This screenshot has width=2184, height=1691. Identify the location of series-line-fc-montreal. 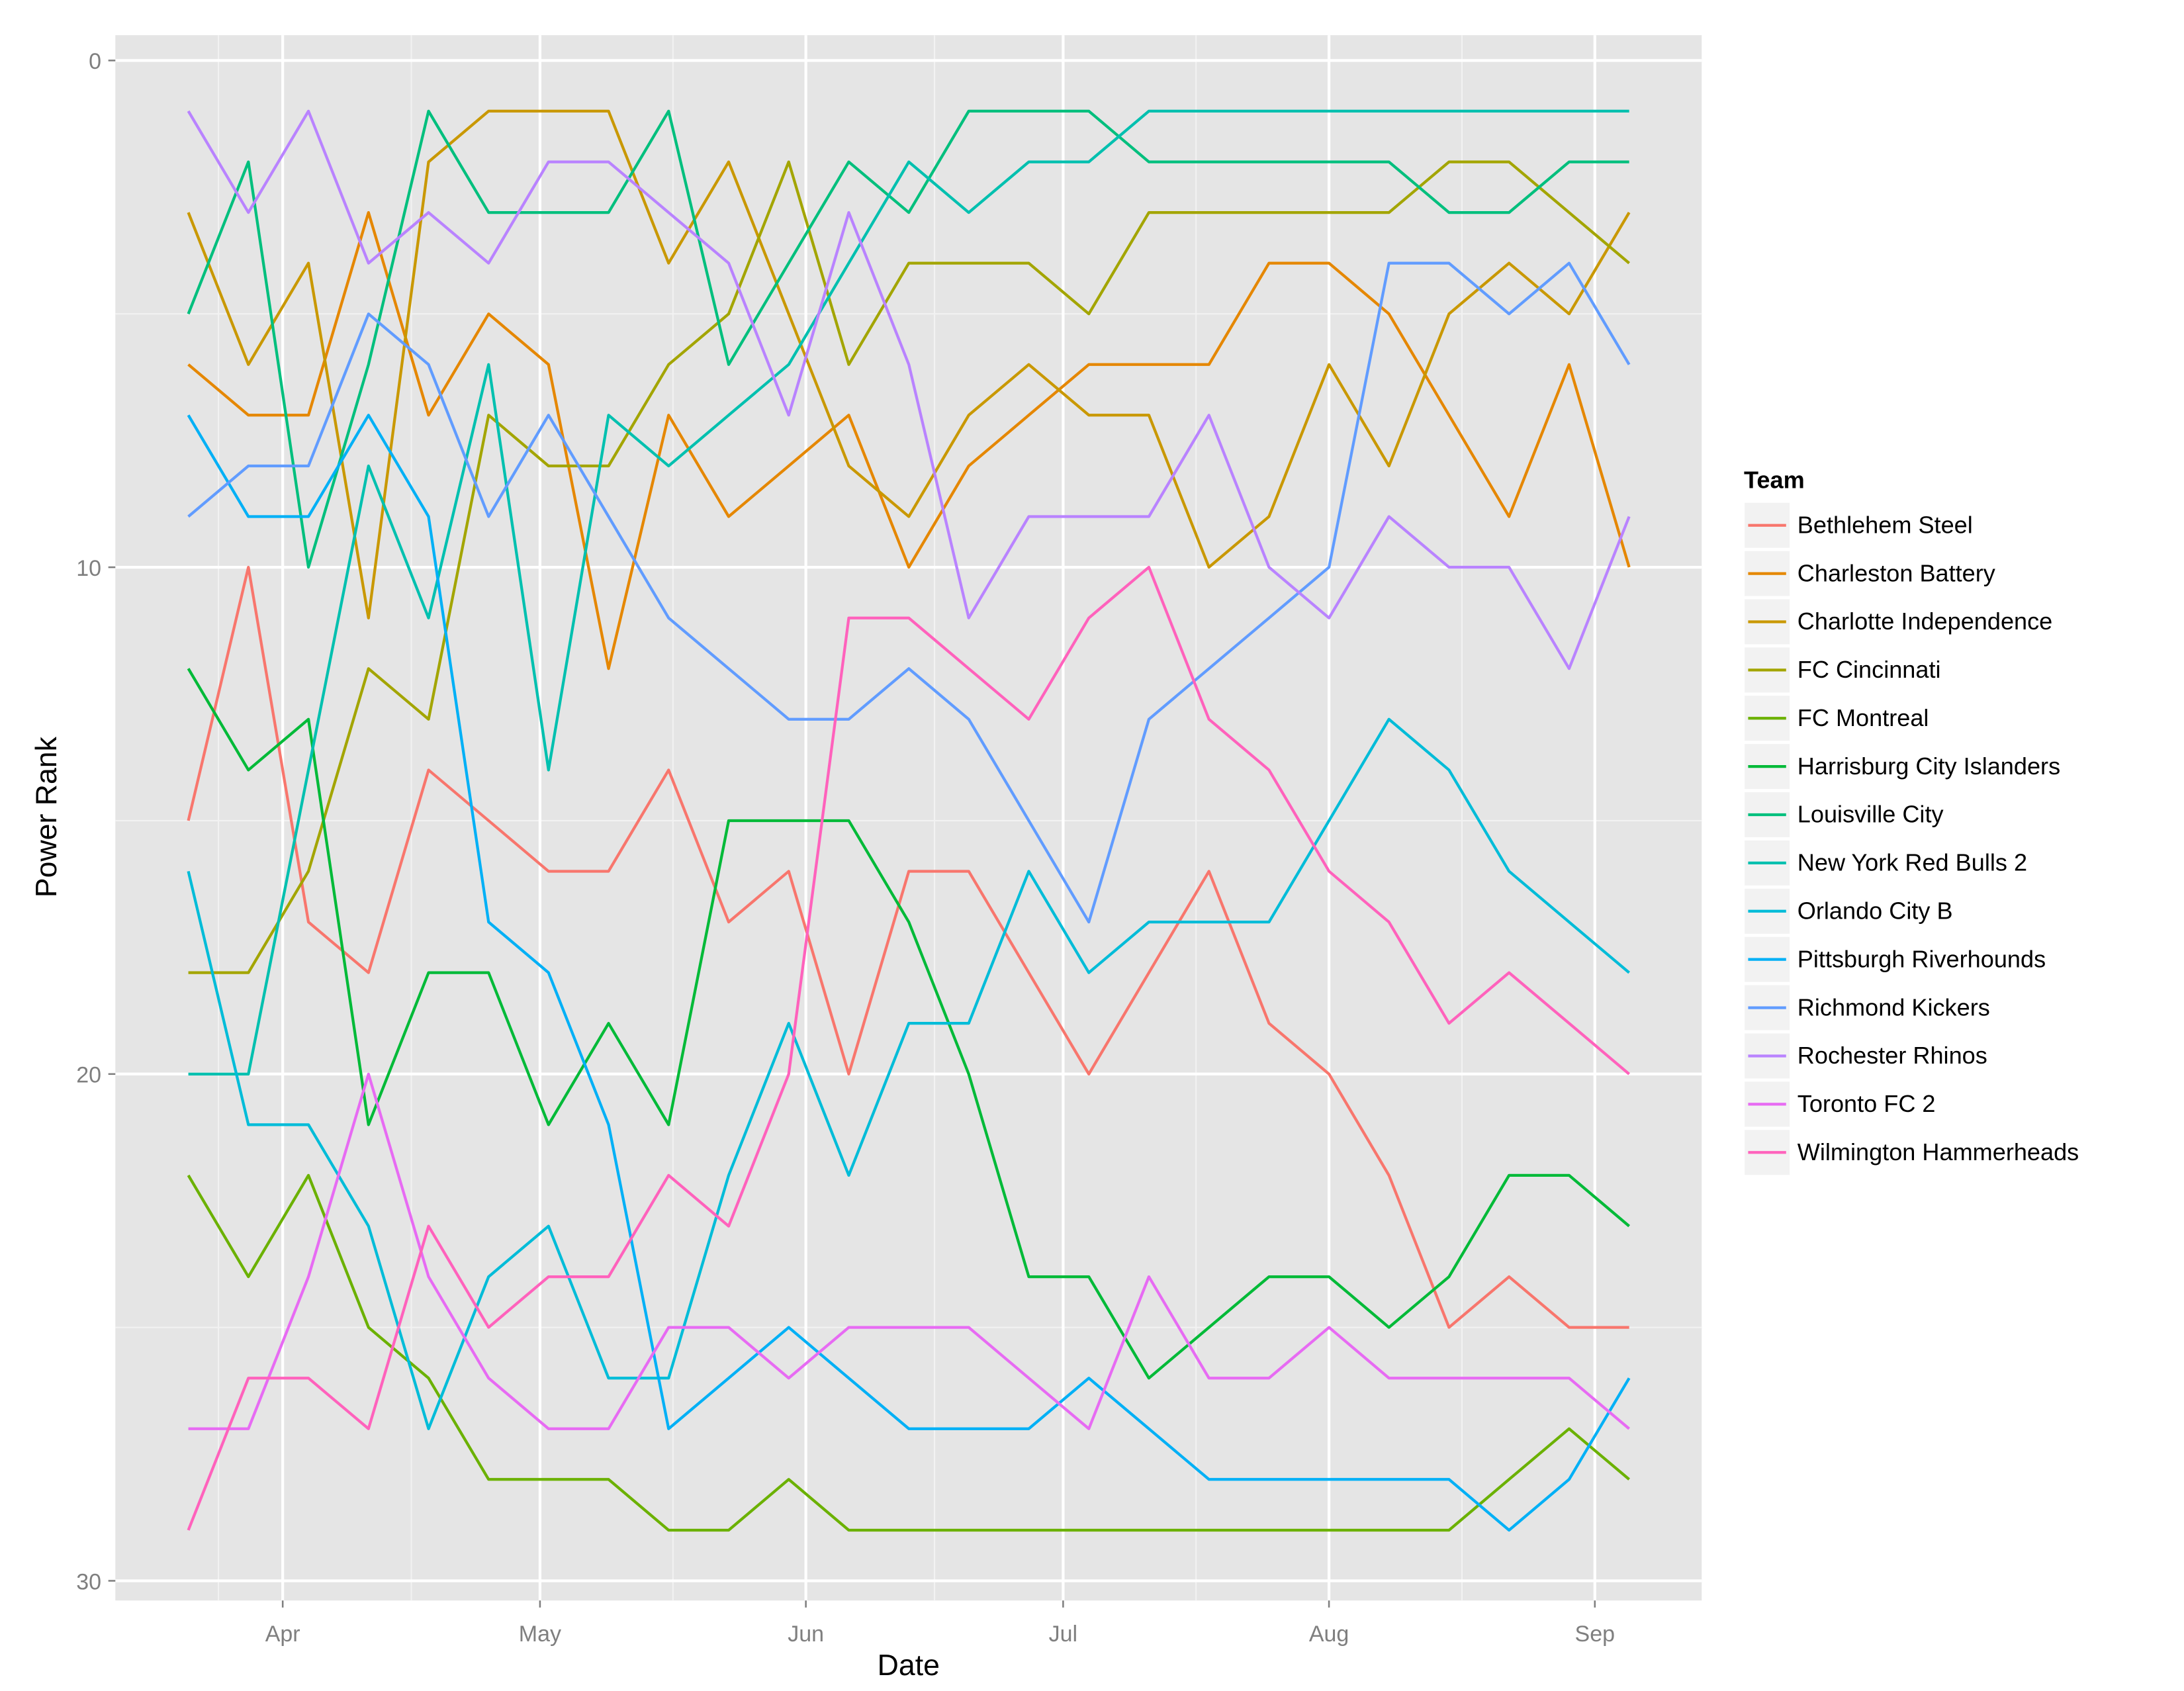
(909, 1353).